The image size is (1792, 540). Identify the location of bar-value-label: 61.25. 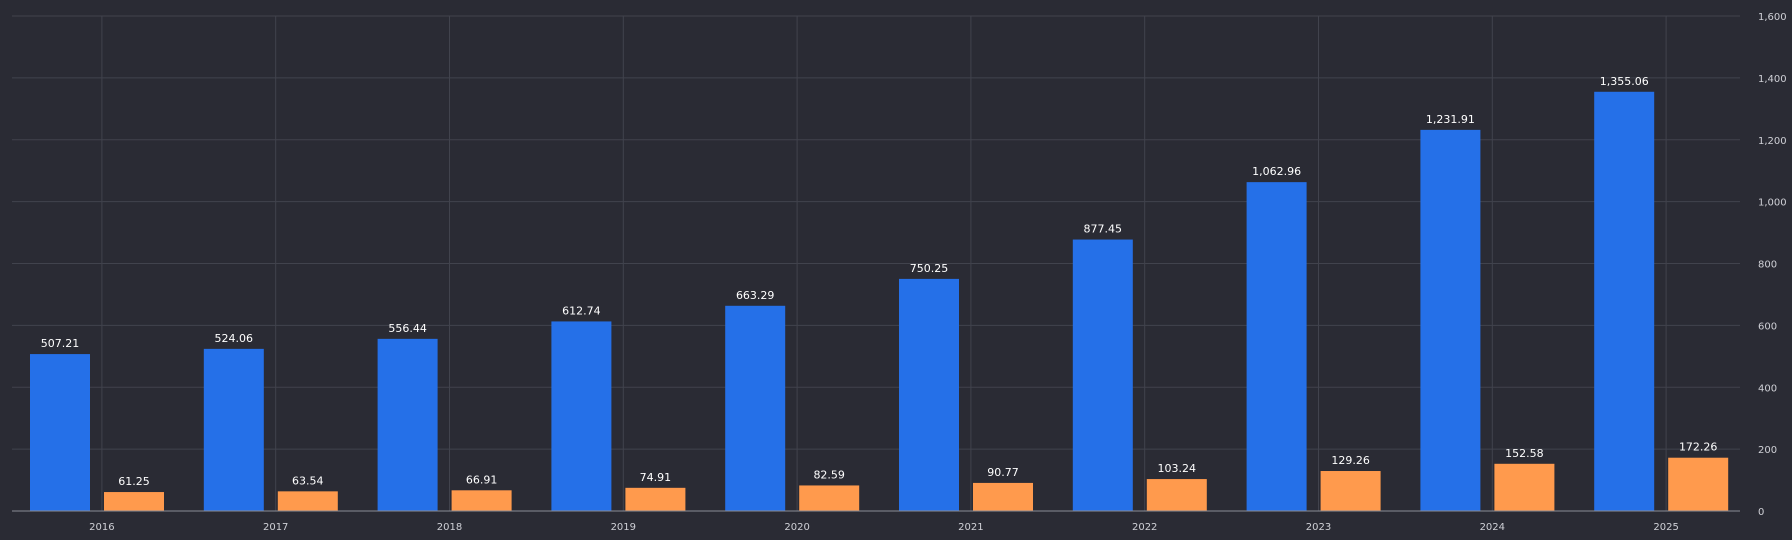
(134, 481).